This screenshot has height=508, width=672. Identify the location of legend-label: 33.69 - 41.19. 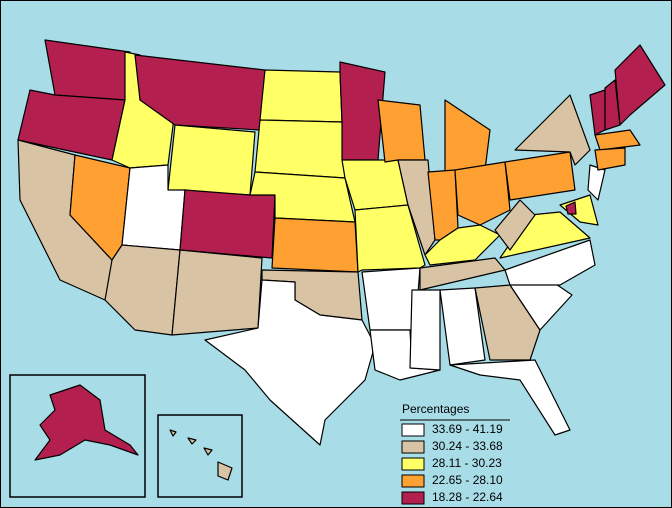
(467, 429).